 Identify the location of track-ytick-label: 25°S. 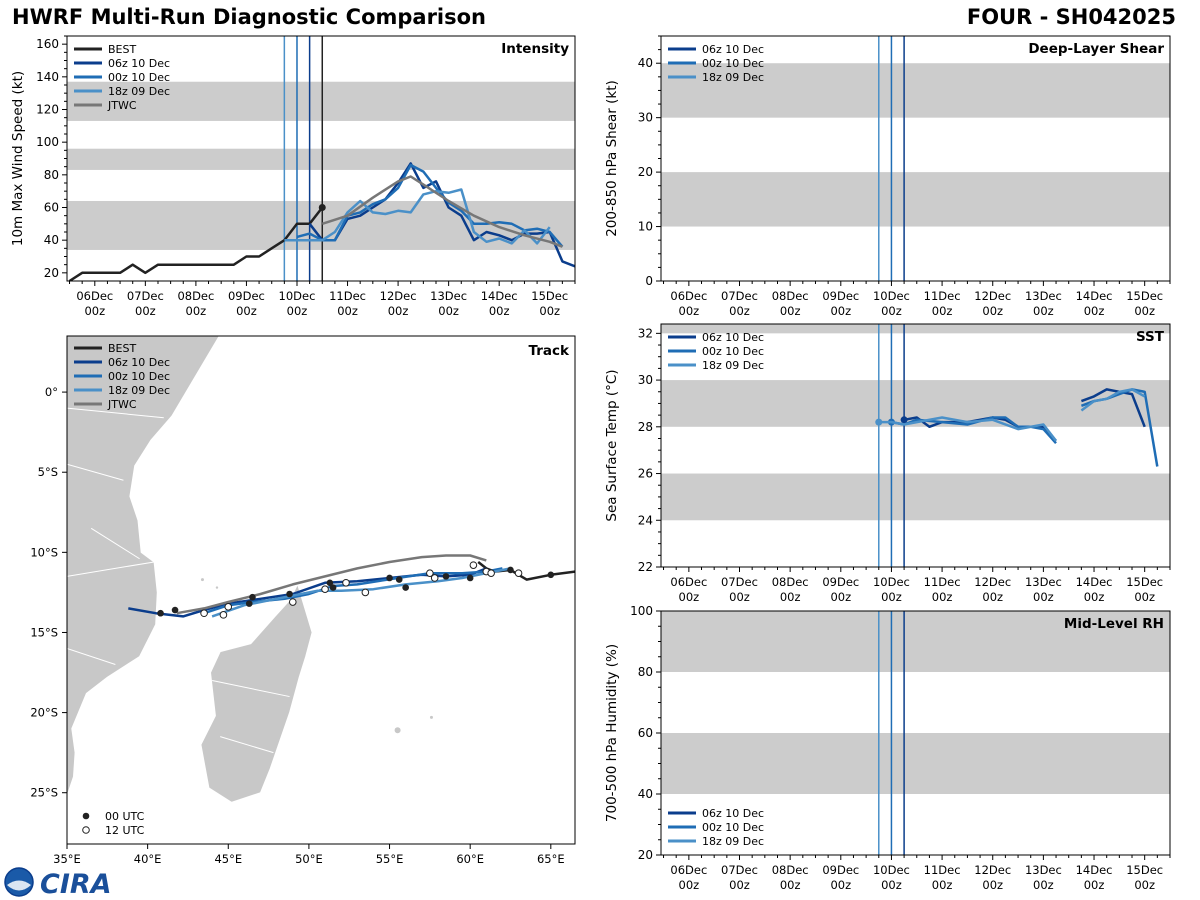
(44, 793).